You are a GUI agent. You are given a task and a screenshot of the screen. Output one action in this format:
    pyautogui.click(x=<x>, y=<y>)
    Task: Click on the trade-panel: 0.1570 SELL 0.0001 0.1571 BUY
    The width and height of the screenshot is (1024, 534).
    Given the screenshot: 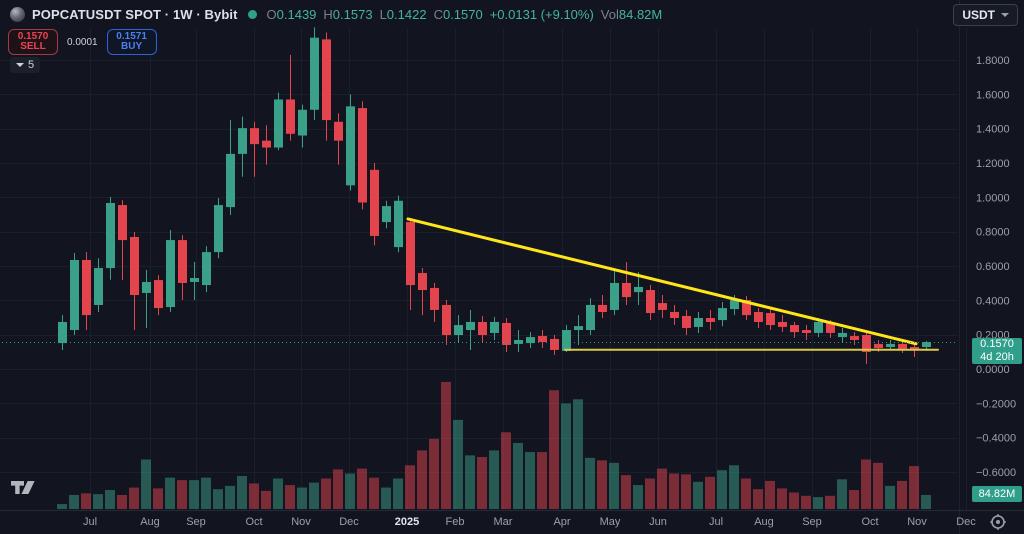 What is the action you would take?
    pyautogui.click(x=82, y=42)
    